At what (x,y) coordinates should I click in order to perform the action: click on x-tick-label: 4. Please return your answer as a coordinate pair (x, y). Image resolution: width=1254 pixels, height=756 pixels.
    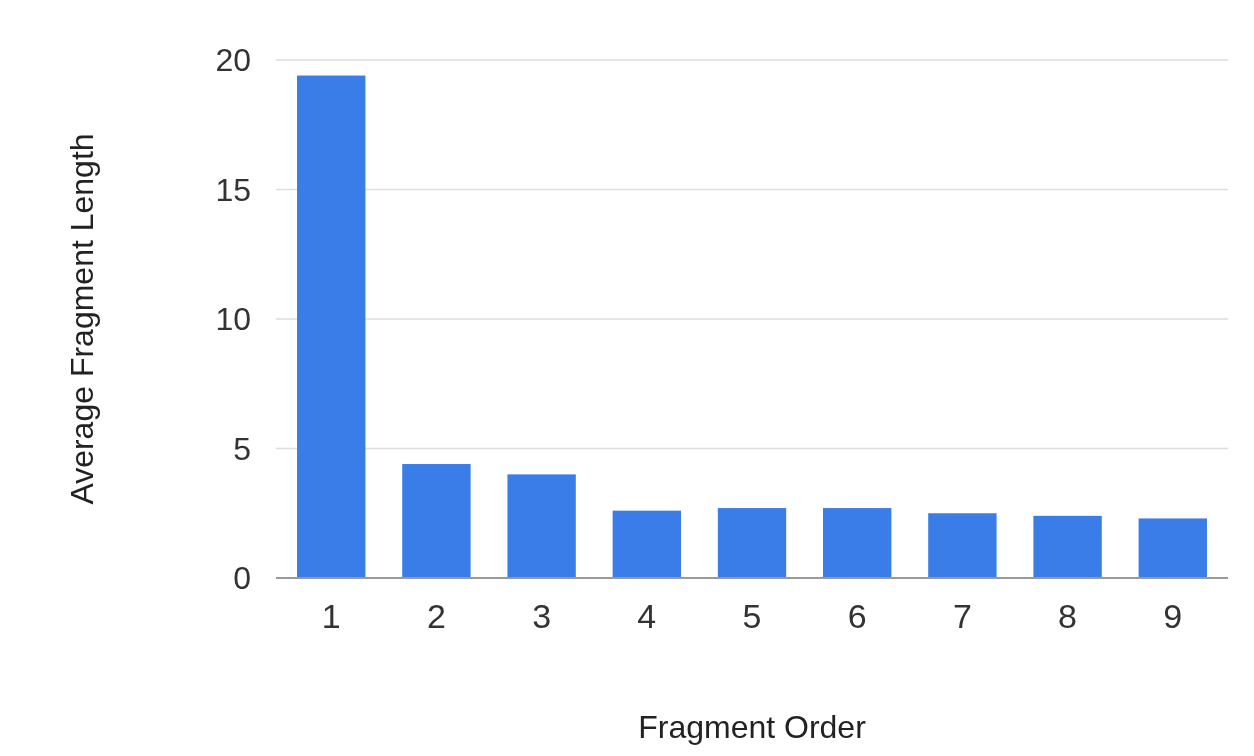
    Looking at the image, I should click on (647, 616).